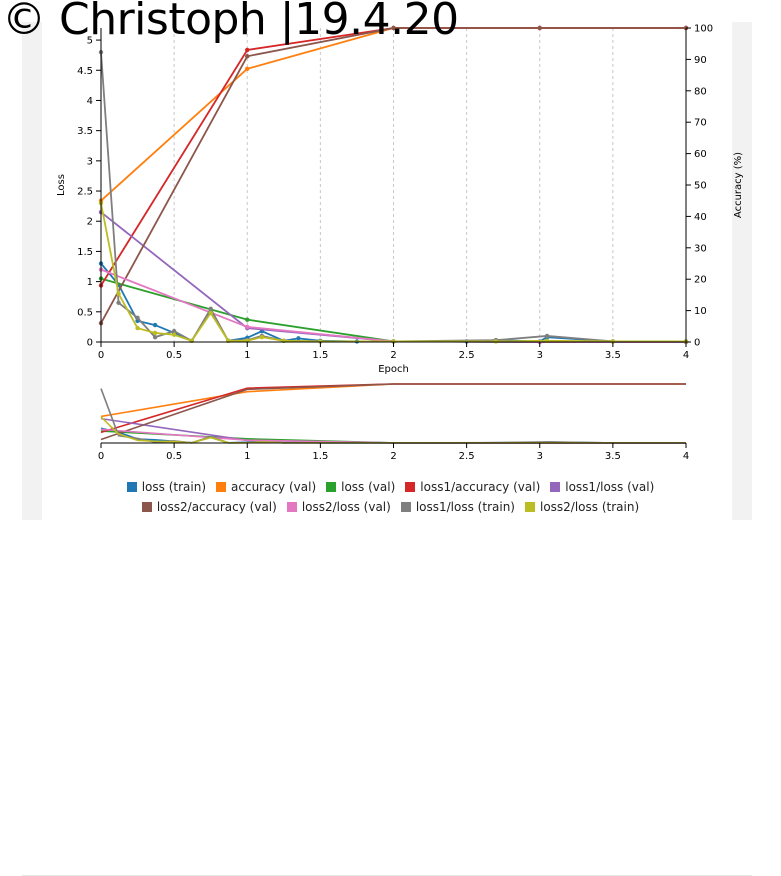 The width and height of the screenshot is (781, 876). I want to click on legend-item-loss1-loss-train: loss1/loss (train), so click(457, 507).